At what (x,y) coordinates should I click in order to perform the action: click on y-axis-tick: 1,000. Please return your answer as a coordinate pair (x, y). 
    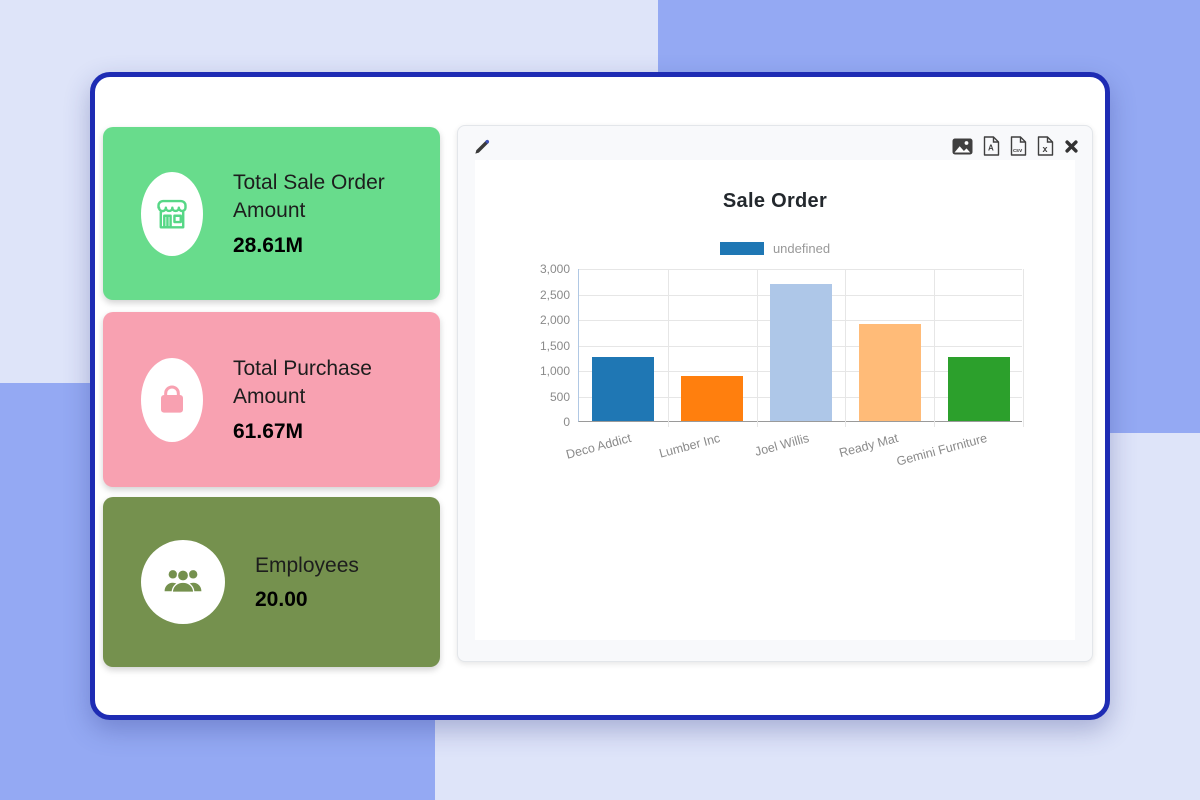
    Looking at the image, I should click on (554, 371).